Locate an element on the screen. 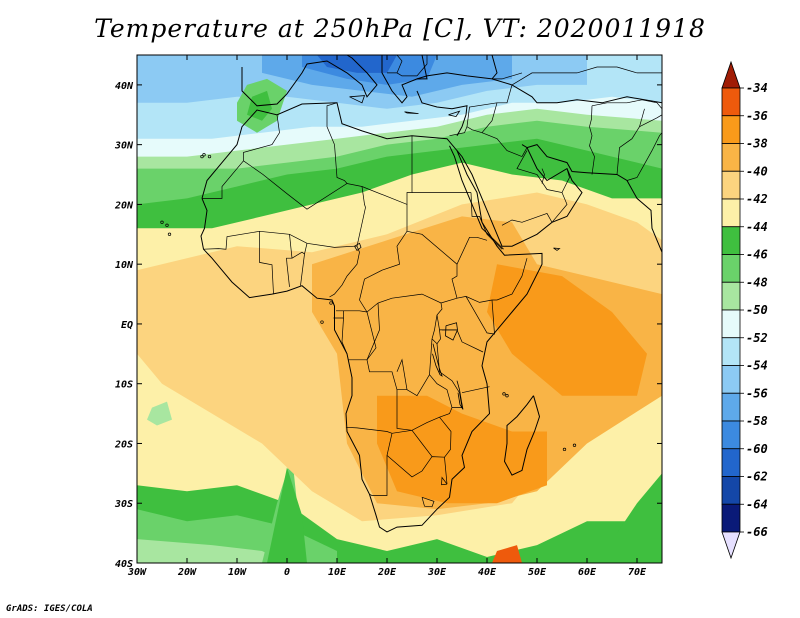 Image resolution: width=800 pixels, height=618 pixels. x-tick-label: 30W is located at coordinates (137, 572).